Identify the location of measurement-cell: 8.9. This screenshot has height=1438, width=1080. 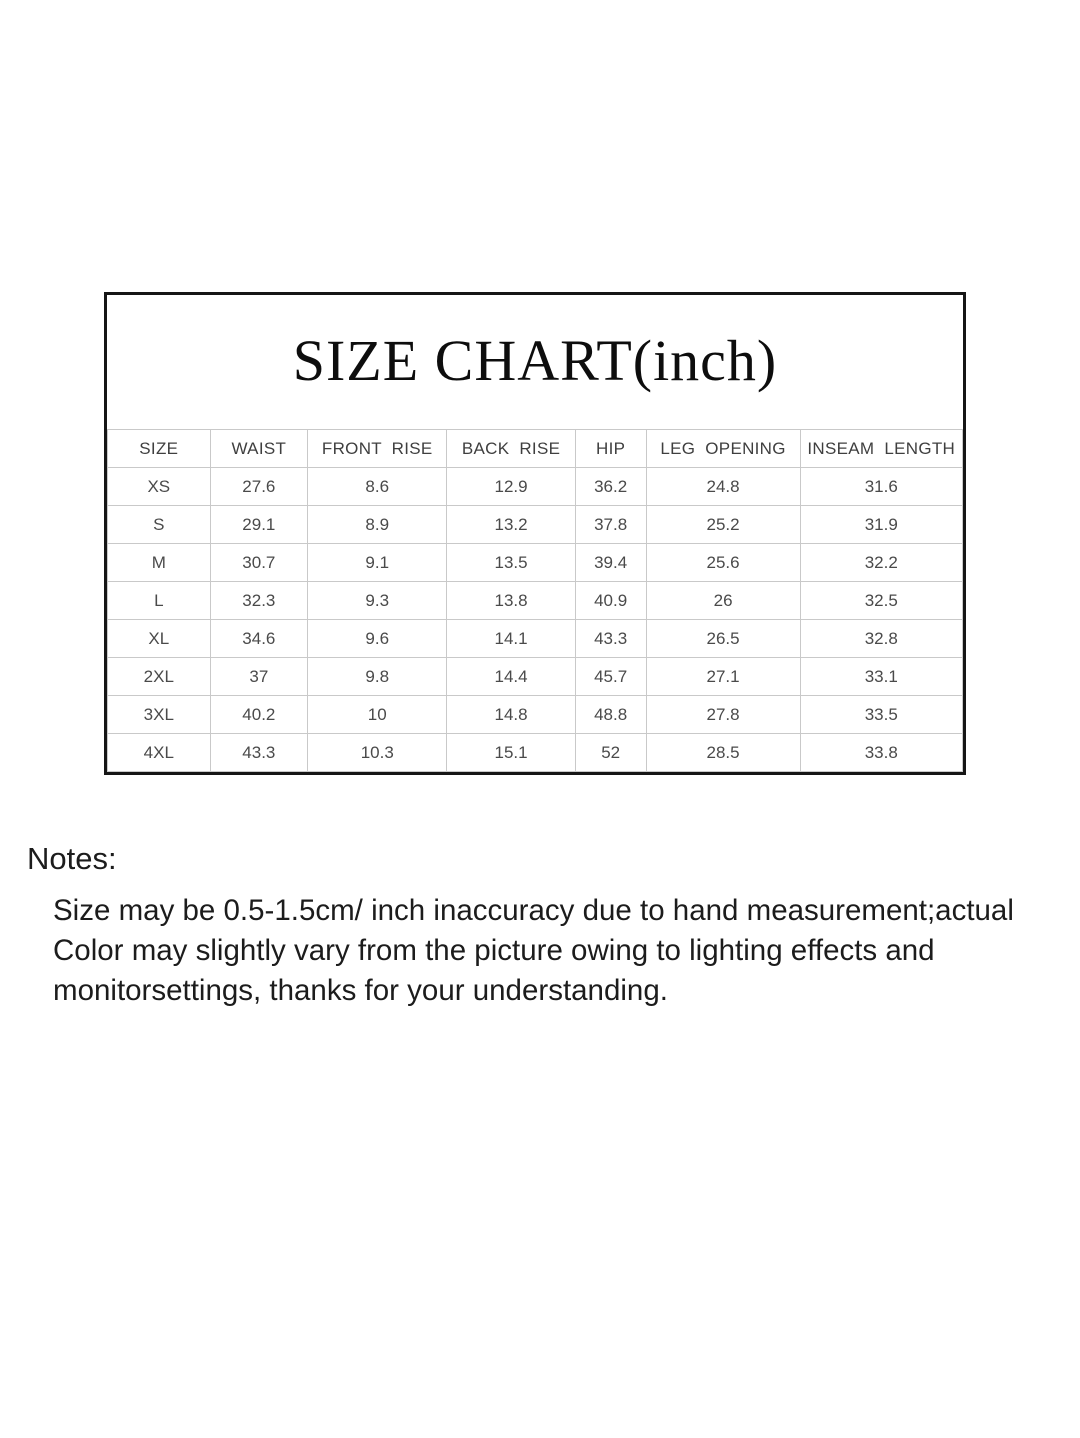
(377, 525).